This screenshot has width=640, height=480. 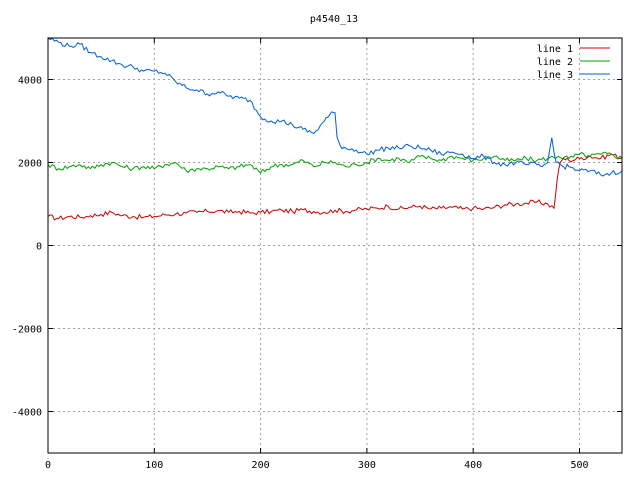 What do you see at coordinates (367, 465) in the screenshot?
I see `x-tick-label: 300` at bounding box center [367, 465].